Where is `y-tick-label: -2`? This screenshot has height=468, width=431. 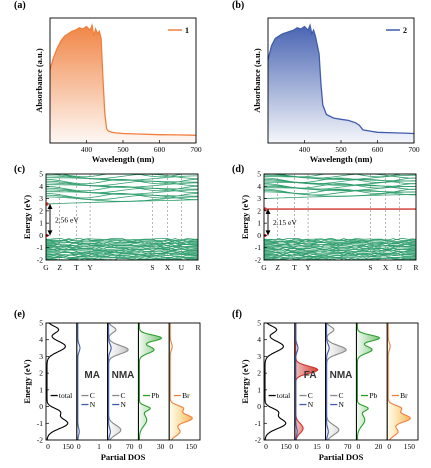 y-tick-label: -2 is located at coordinates (258, 260).